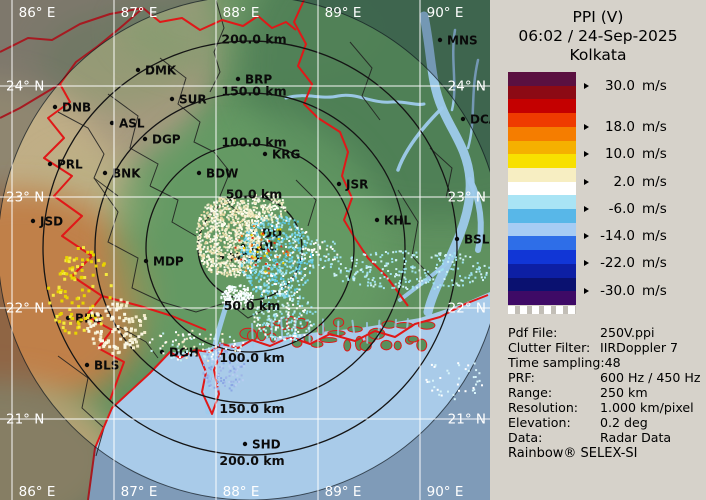 The height and width of the screenshot is (500, 706). Describe the element at coordinates (612, 362) in the screenshot. I see `meta-value: 48` at that location.